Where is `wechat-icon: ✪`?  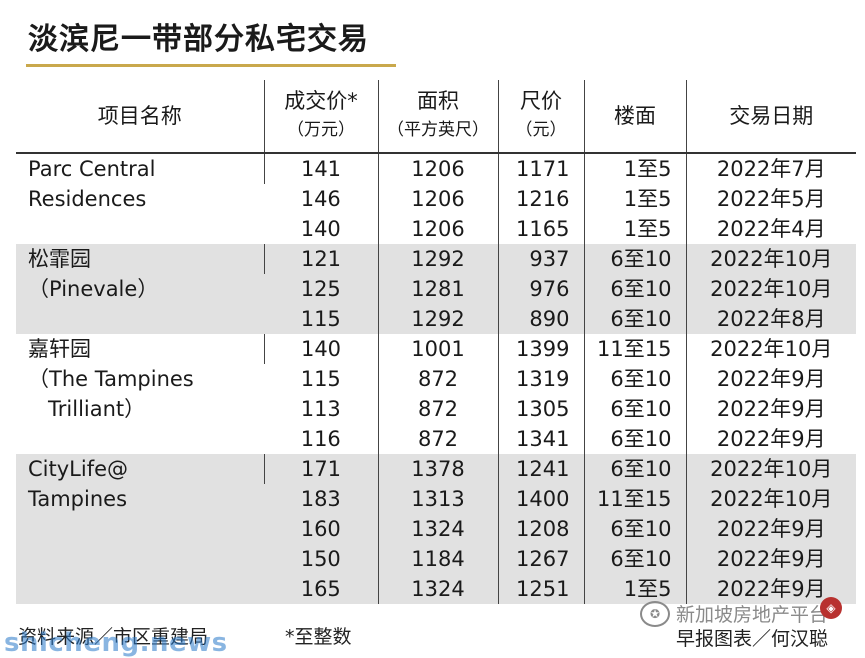
wechat-icon: ✪ is located at coordinates (655, 613).